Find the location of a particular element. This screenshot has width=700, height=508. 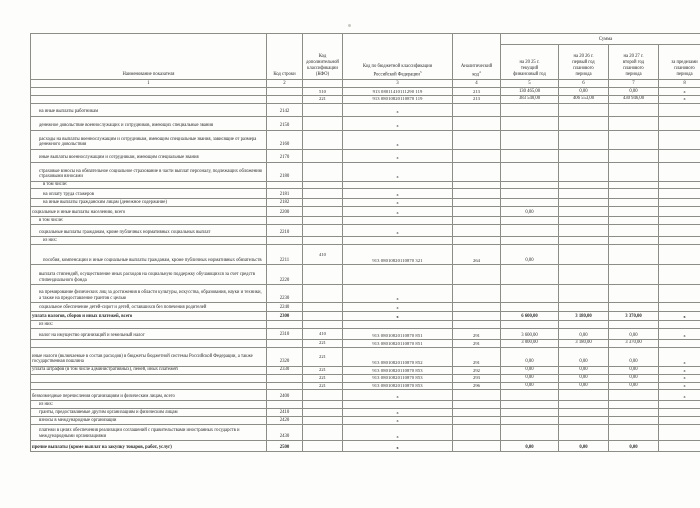

row-kfo-code: 510 is located at coordinates (322, 91).